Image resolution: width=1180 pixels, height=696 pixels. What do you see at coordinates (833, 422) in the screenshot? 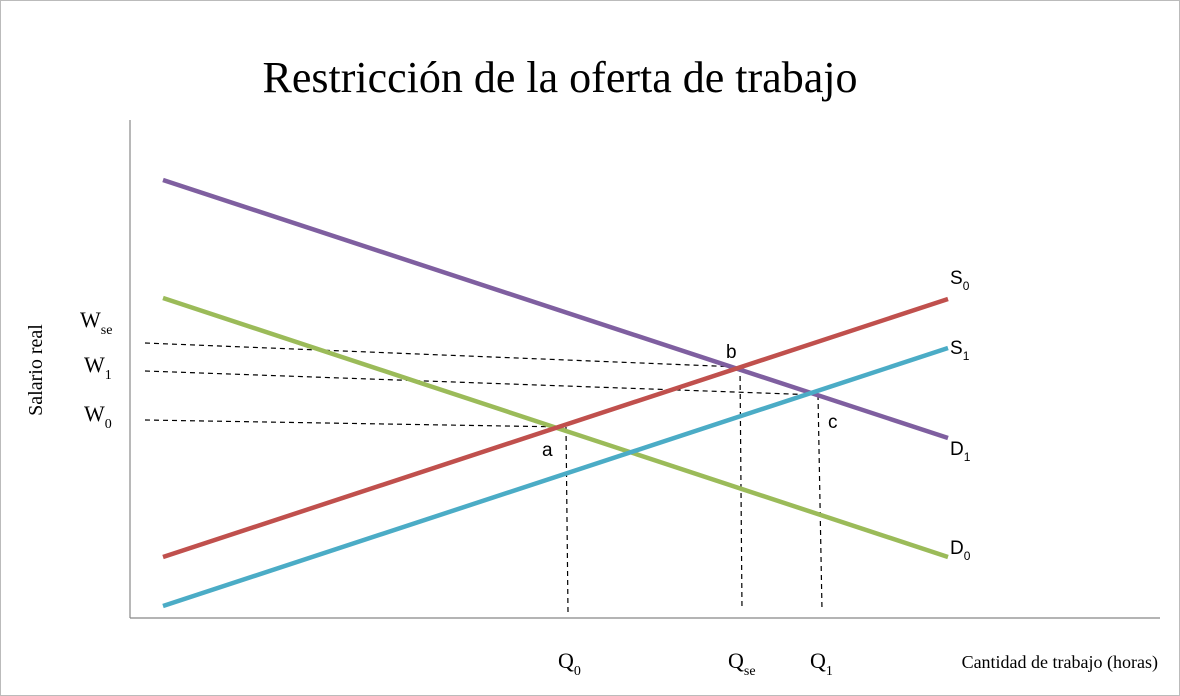
I see `point-label: c` at bounding box center [833, 422].